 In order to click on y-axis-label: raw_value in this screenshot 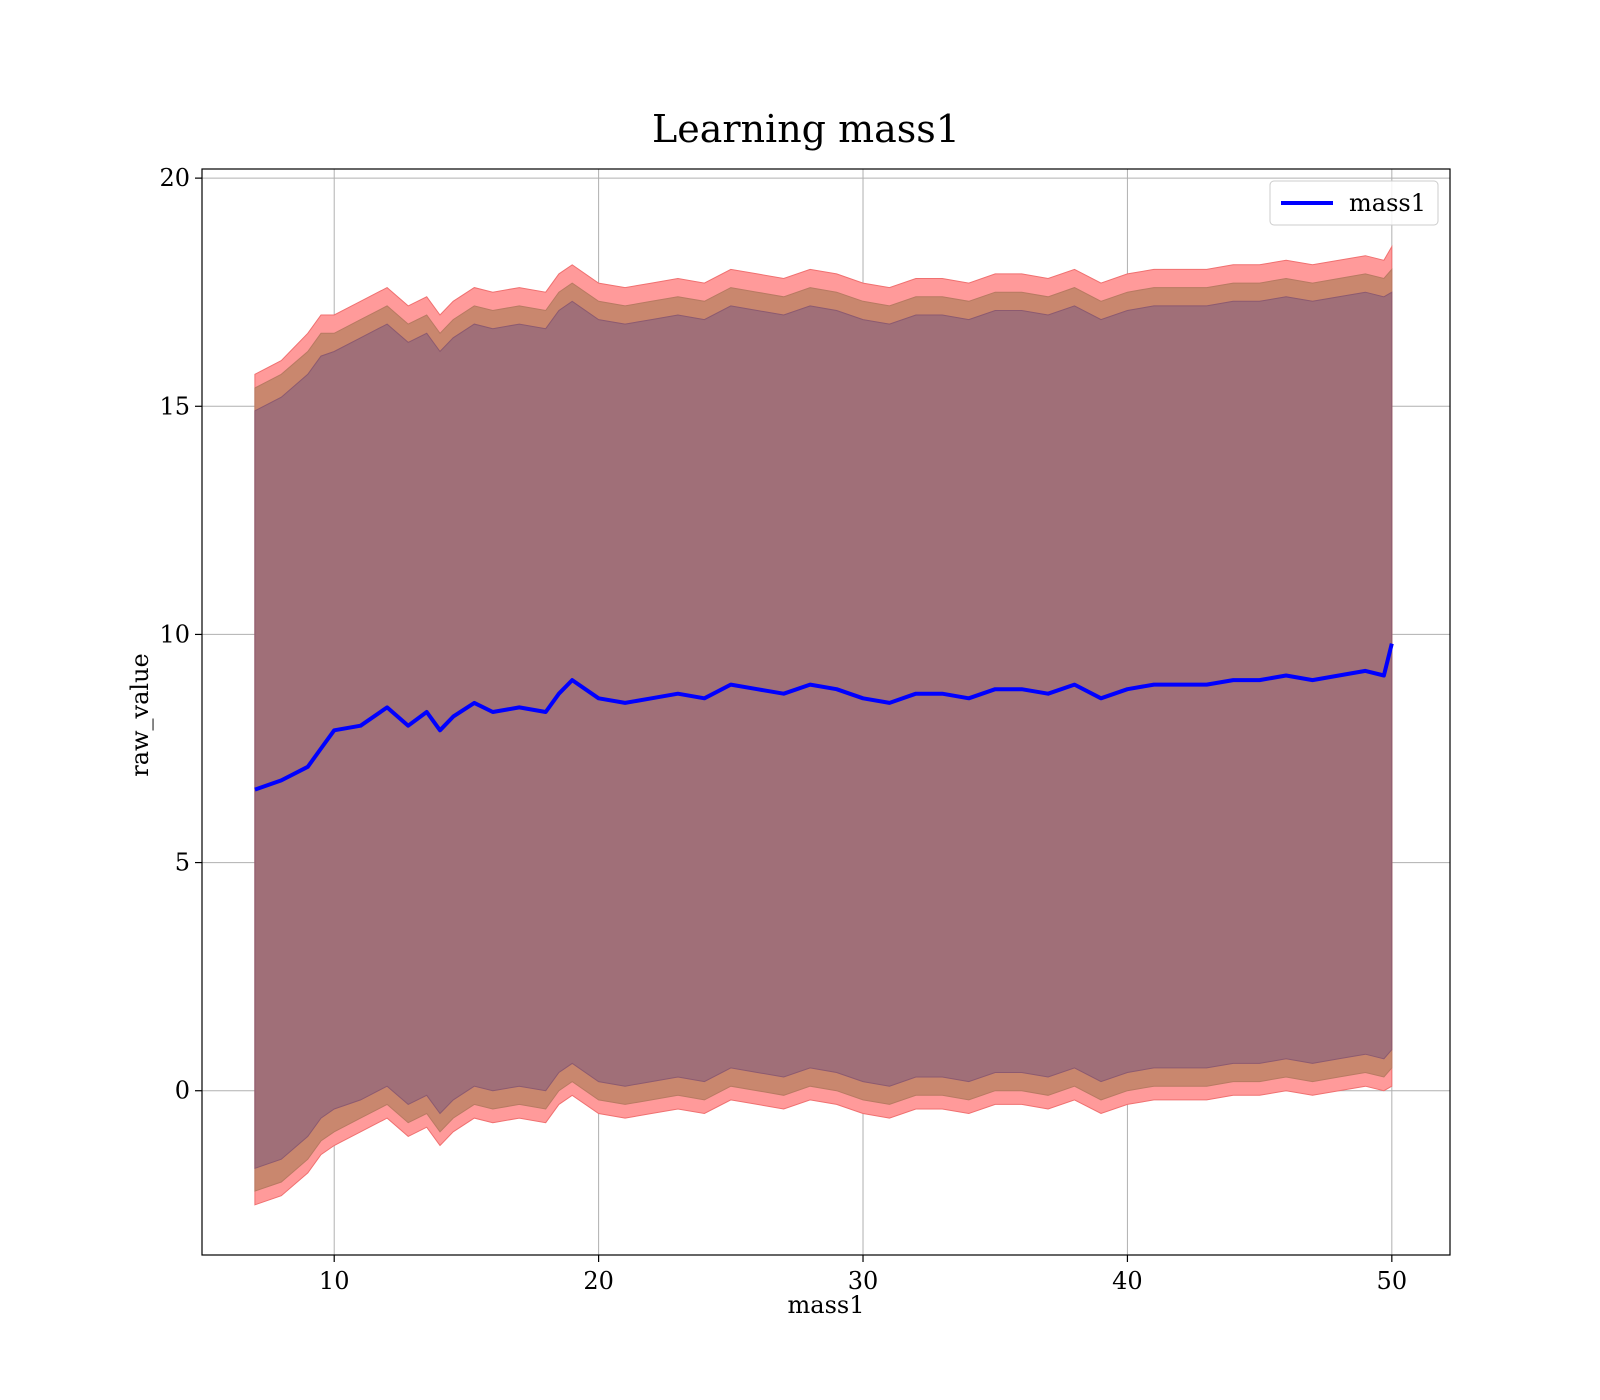, I will do `click(140, 715)`.